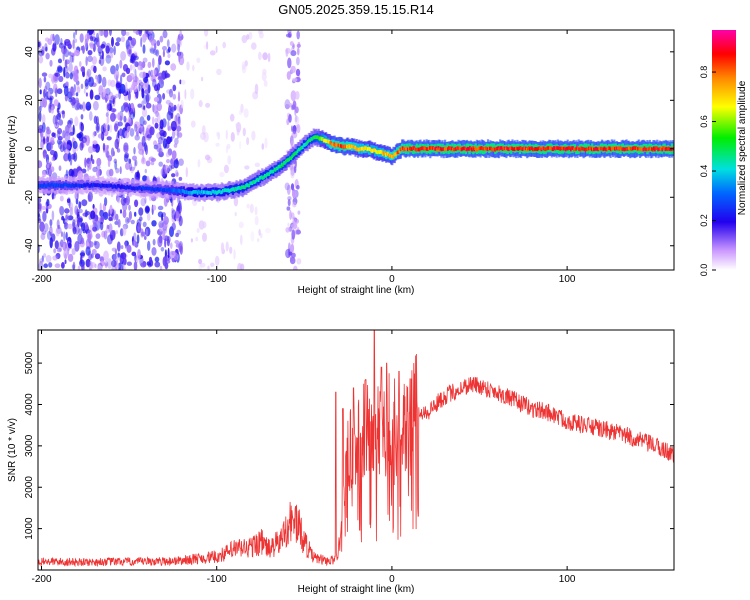  What do you see at coordinates (704, 270) in the screenshot?
I see `colorbar-tick-label: 0.0` at bounding box center [704, 270].